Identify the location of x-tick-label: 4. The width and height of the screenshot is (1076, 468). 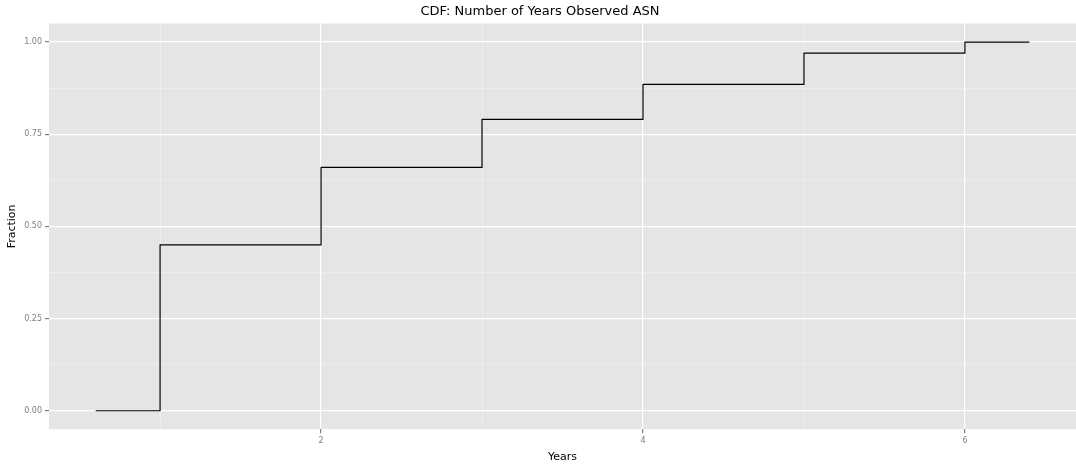
(643, 441).